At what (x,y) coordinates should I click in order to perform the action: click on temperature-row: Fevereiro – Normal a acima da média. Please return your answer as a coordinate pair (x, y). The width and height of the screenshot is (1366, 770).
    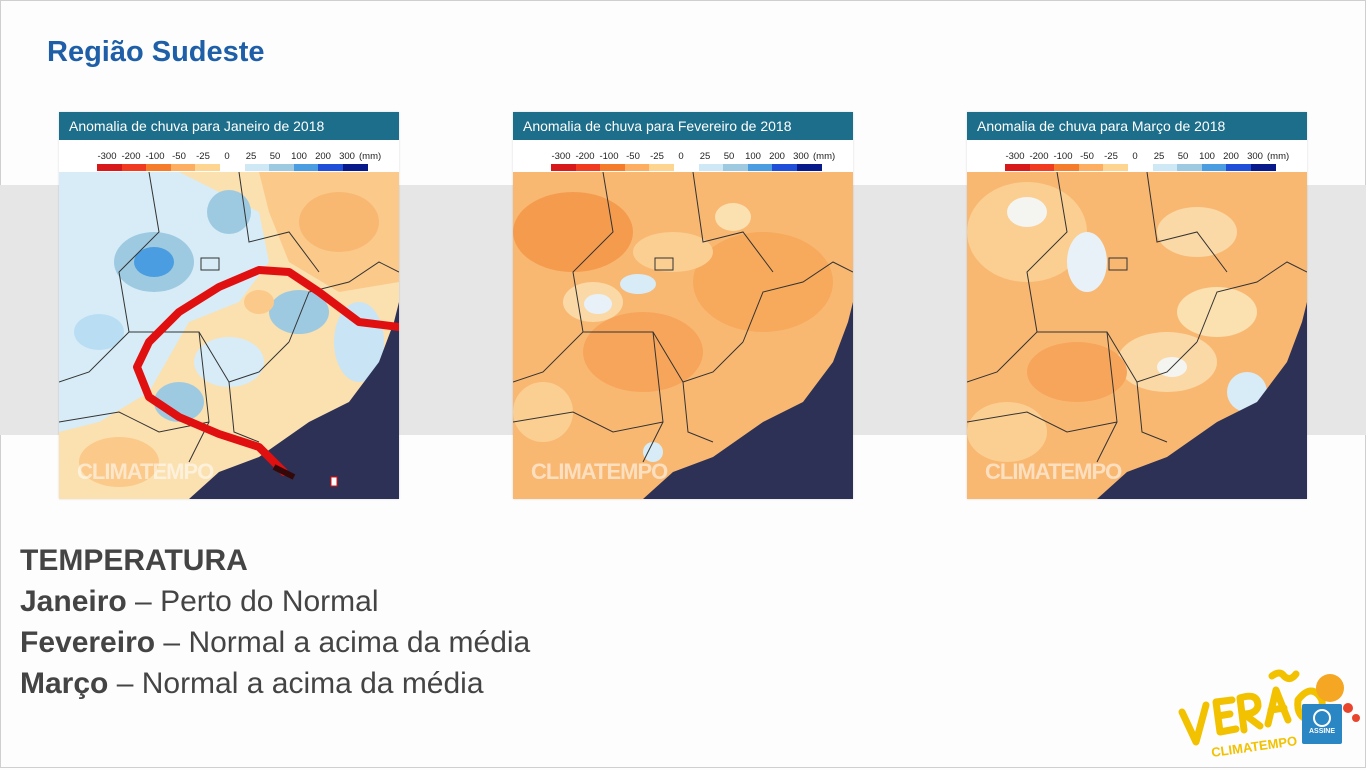
    Looking at the image, I should click on (275, 642).